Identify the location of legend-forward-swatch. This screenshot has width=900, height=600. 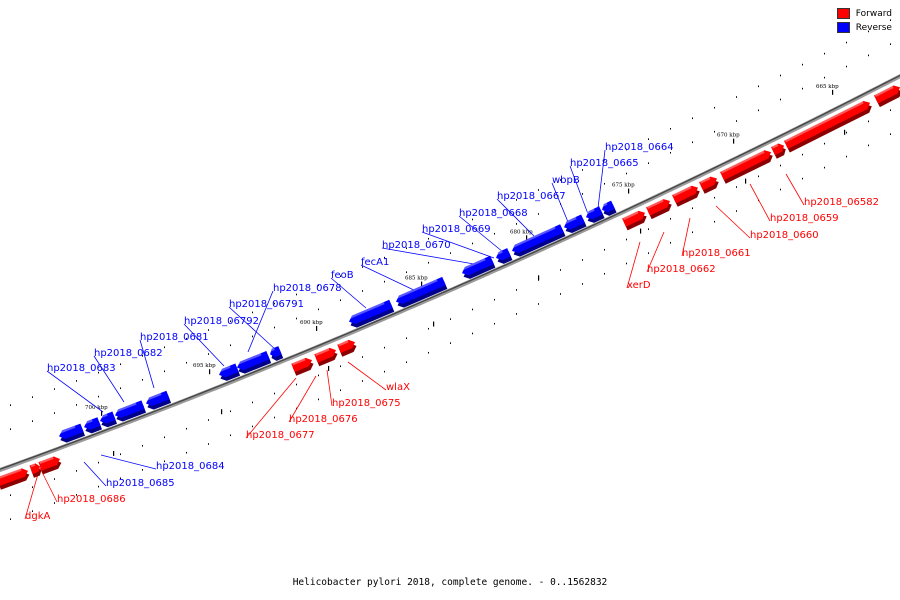
(843, 13).